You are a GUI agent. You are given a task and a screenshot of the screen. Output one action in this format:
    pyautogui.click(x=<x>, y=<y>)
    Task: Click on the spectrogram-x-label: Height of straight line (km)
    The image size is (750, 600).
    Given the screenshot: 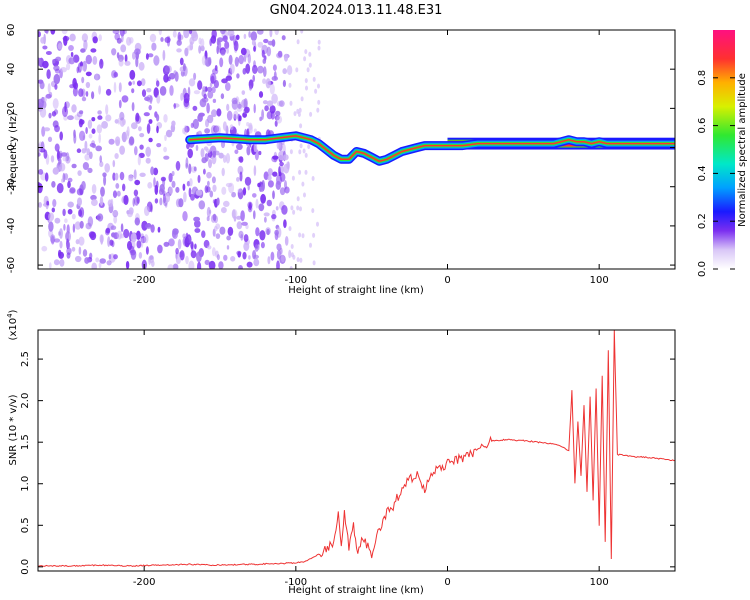 What is the action you would take?
    pyautogui.click(x=356, y=290)
    